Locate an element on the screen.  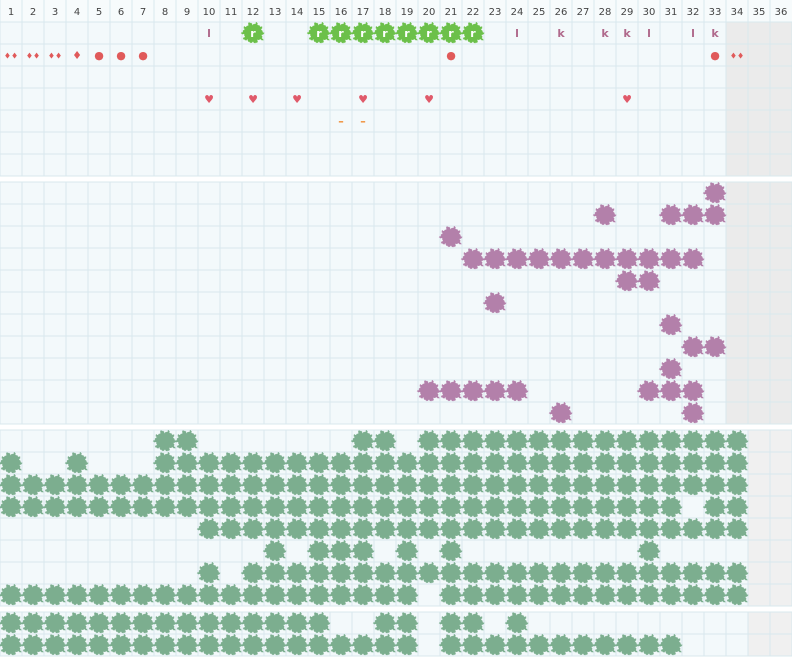
badge-letter: r is located at coordinates (319, 33).